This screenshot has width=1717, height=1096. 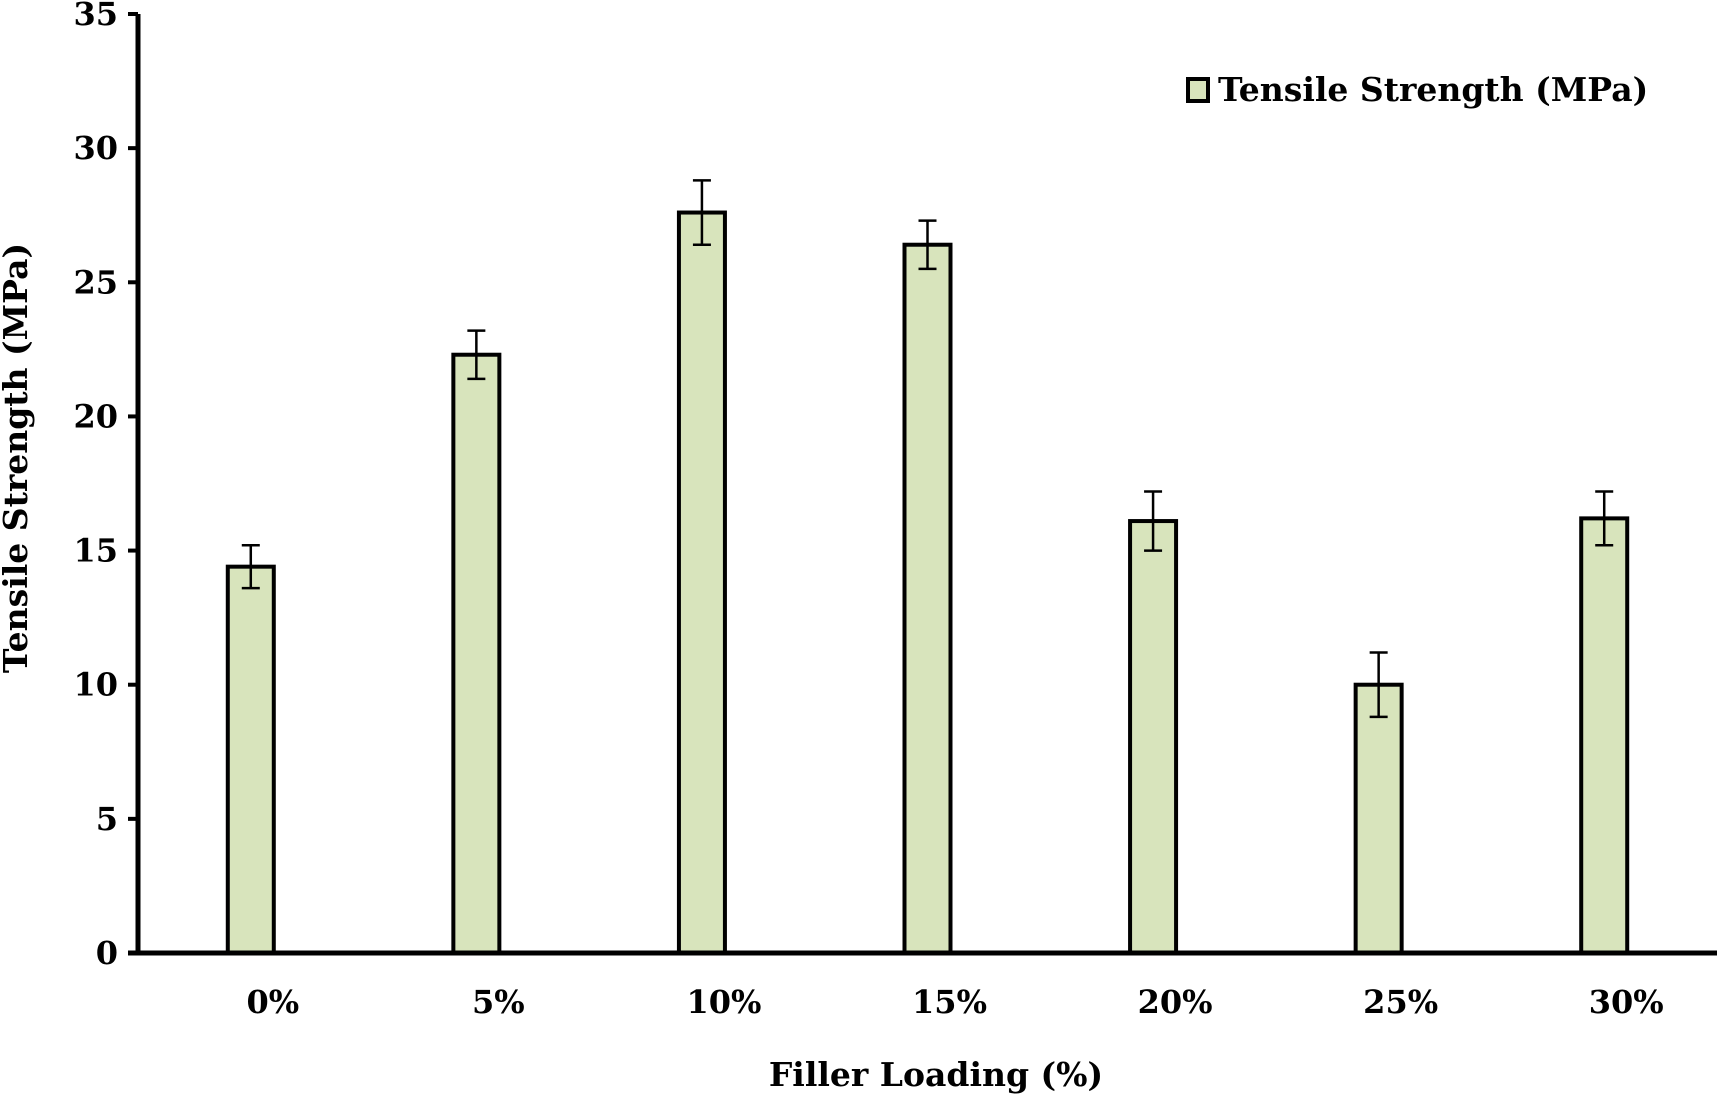 What do you see at coordinates (107, 953) in the screenshot?
I see `y-tick-label: 0` at bounding box center [107, 953].